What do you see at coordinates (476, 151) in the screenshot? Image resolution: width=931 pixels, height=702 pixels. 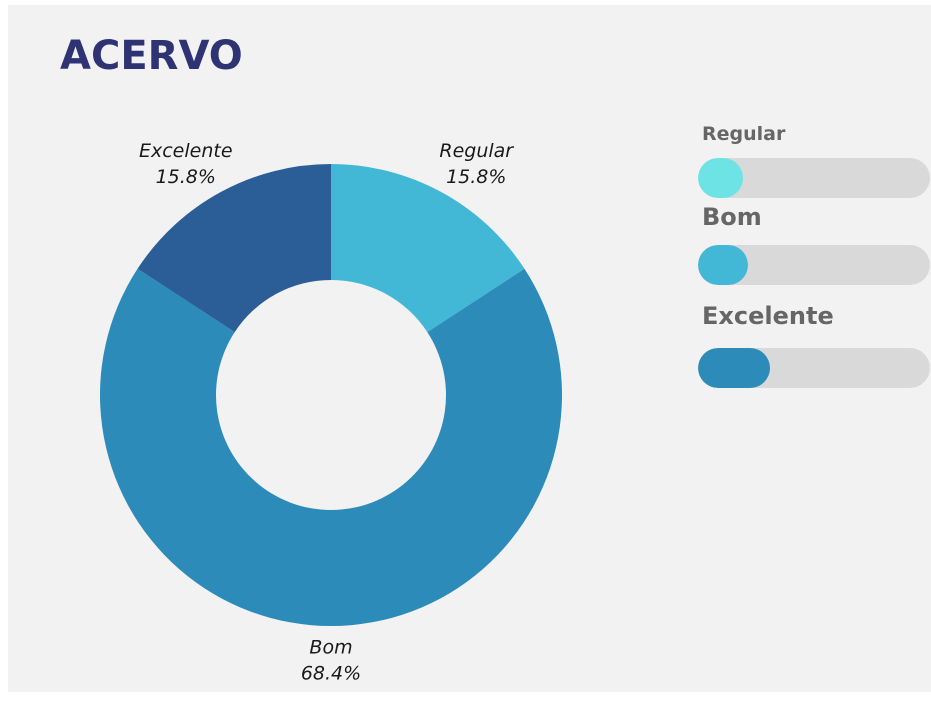 I see `slice-label: Regular` at bounding box center [476, 151].